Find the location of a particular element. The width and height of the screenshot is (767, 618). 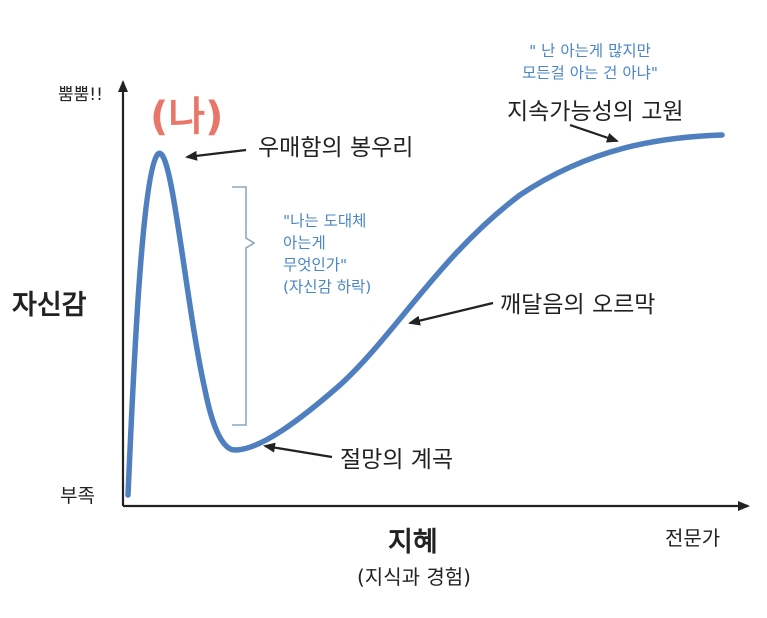

plateau-arrow is located at coordinates (594, 133).